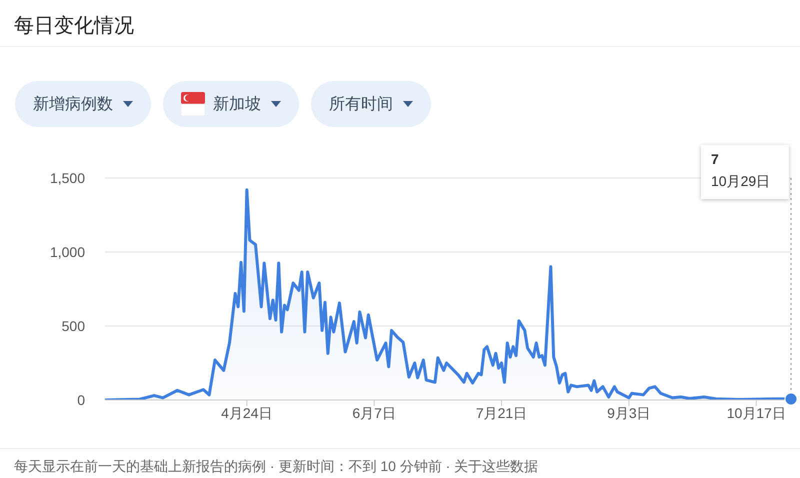 Image resolution: width=800 pixels, height=478 pixels. Describe the element at coordinates (715, 159) in the screenshot. I see `text: 7` at that location.